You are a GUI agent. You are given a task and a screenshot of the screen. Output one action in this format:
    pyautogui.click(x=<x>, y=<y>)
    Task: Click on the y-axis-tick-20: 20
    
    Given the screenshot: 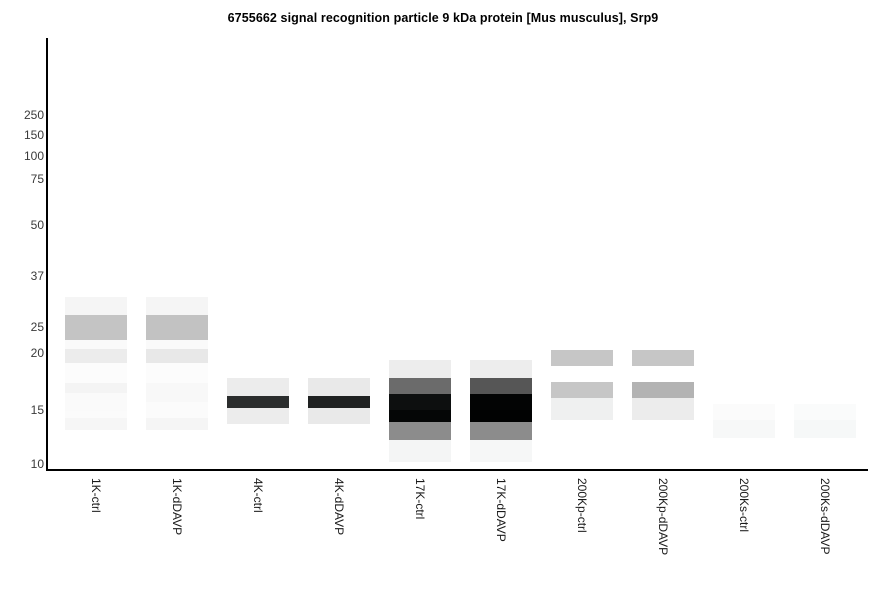 What is the action you would take?
    pyautogui.click(x=37, y=353)
    